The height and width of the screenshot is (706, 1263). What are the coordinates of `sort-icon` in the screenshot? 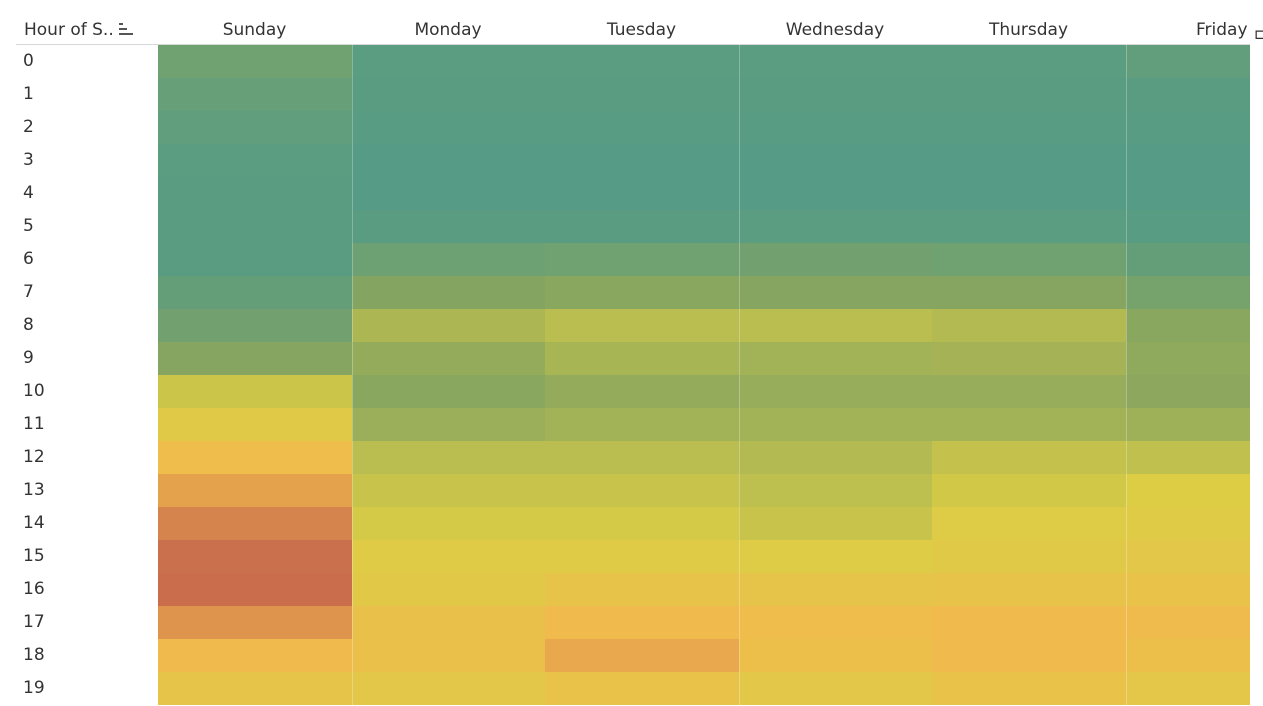 It's located at (126, 32).